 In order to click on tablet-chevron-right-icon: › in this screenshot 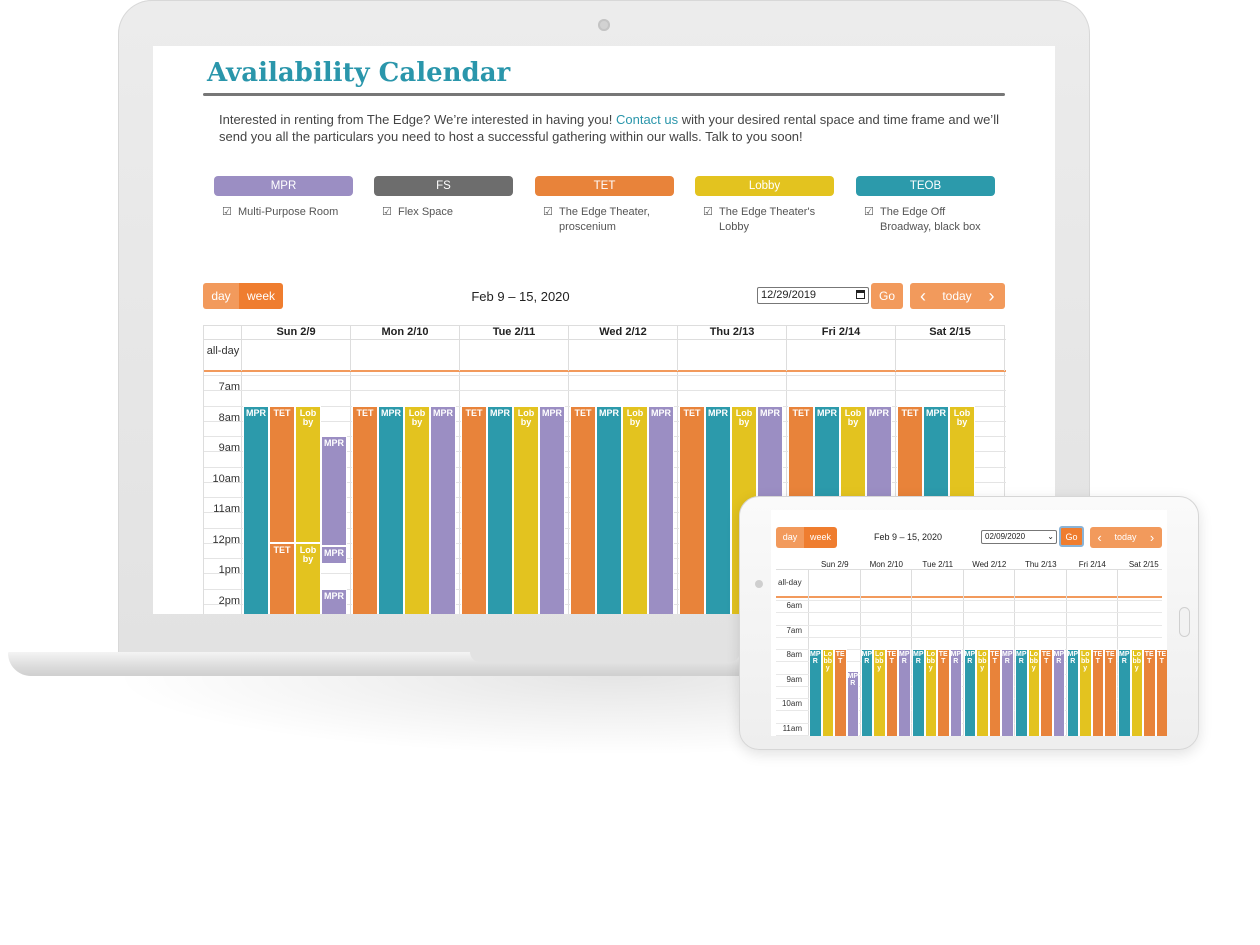, I will do `click(1152, 537)`.